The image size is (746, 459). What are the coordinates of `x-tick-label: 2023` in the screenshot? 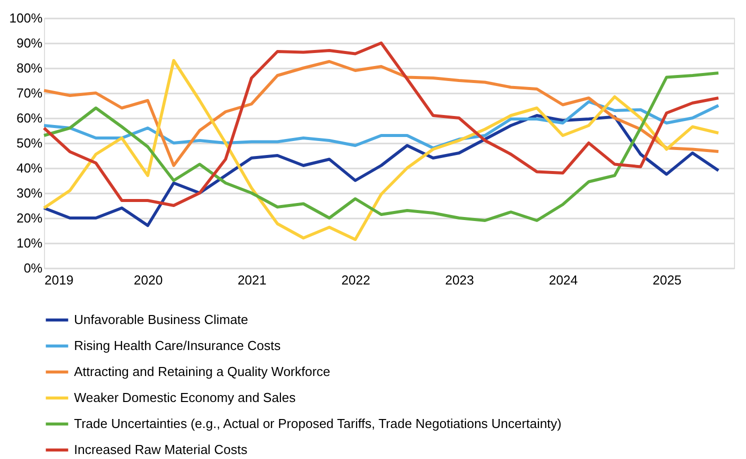 It's located at (459, 280).